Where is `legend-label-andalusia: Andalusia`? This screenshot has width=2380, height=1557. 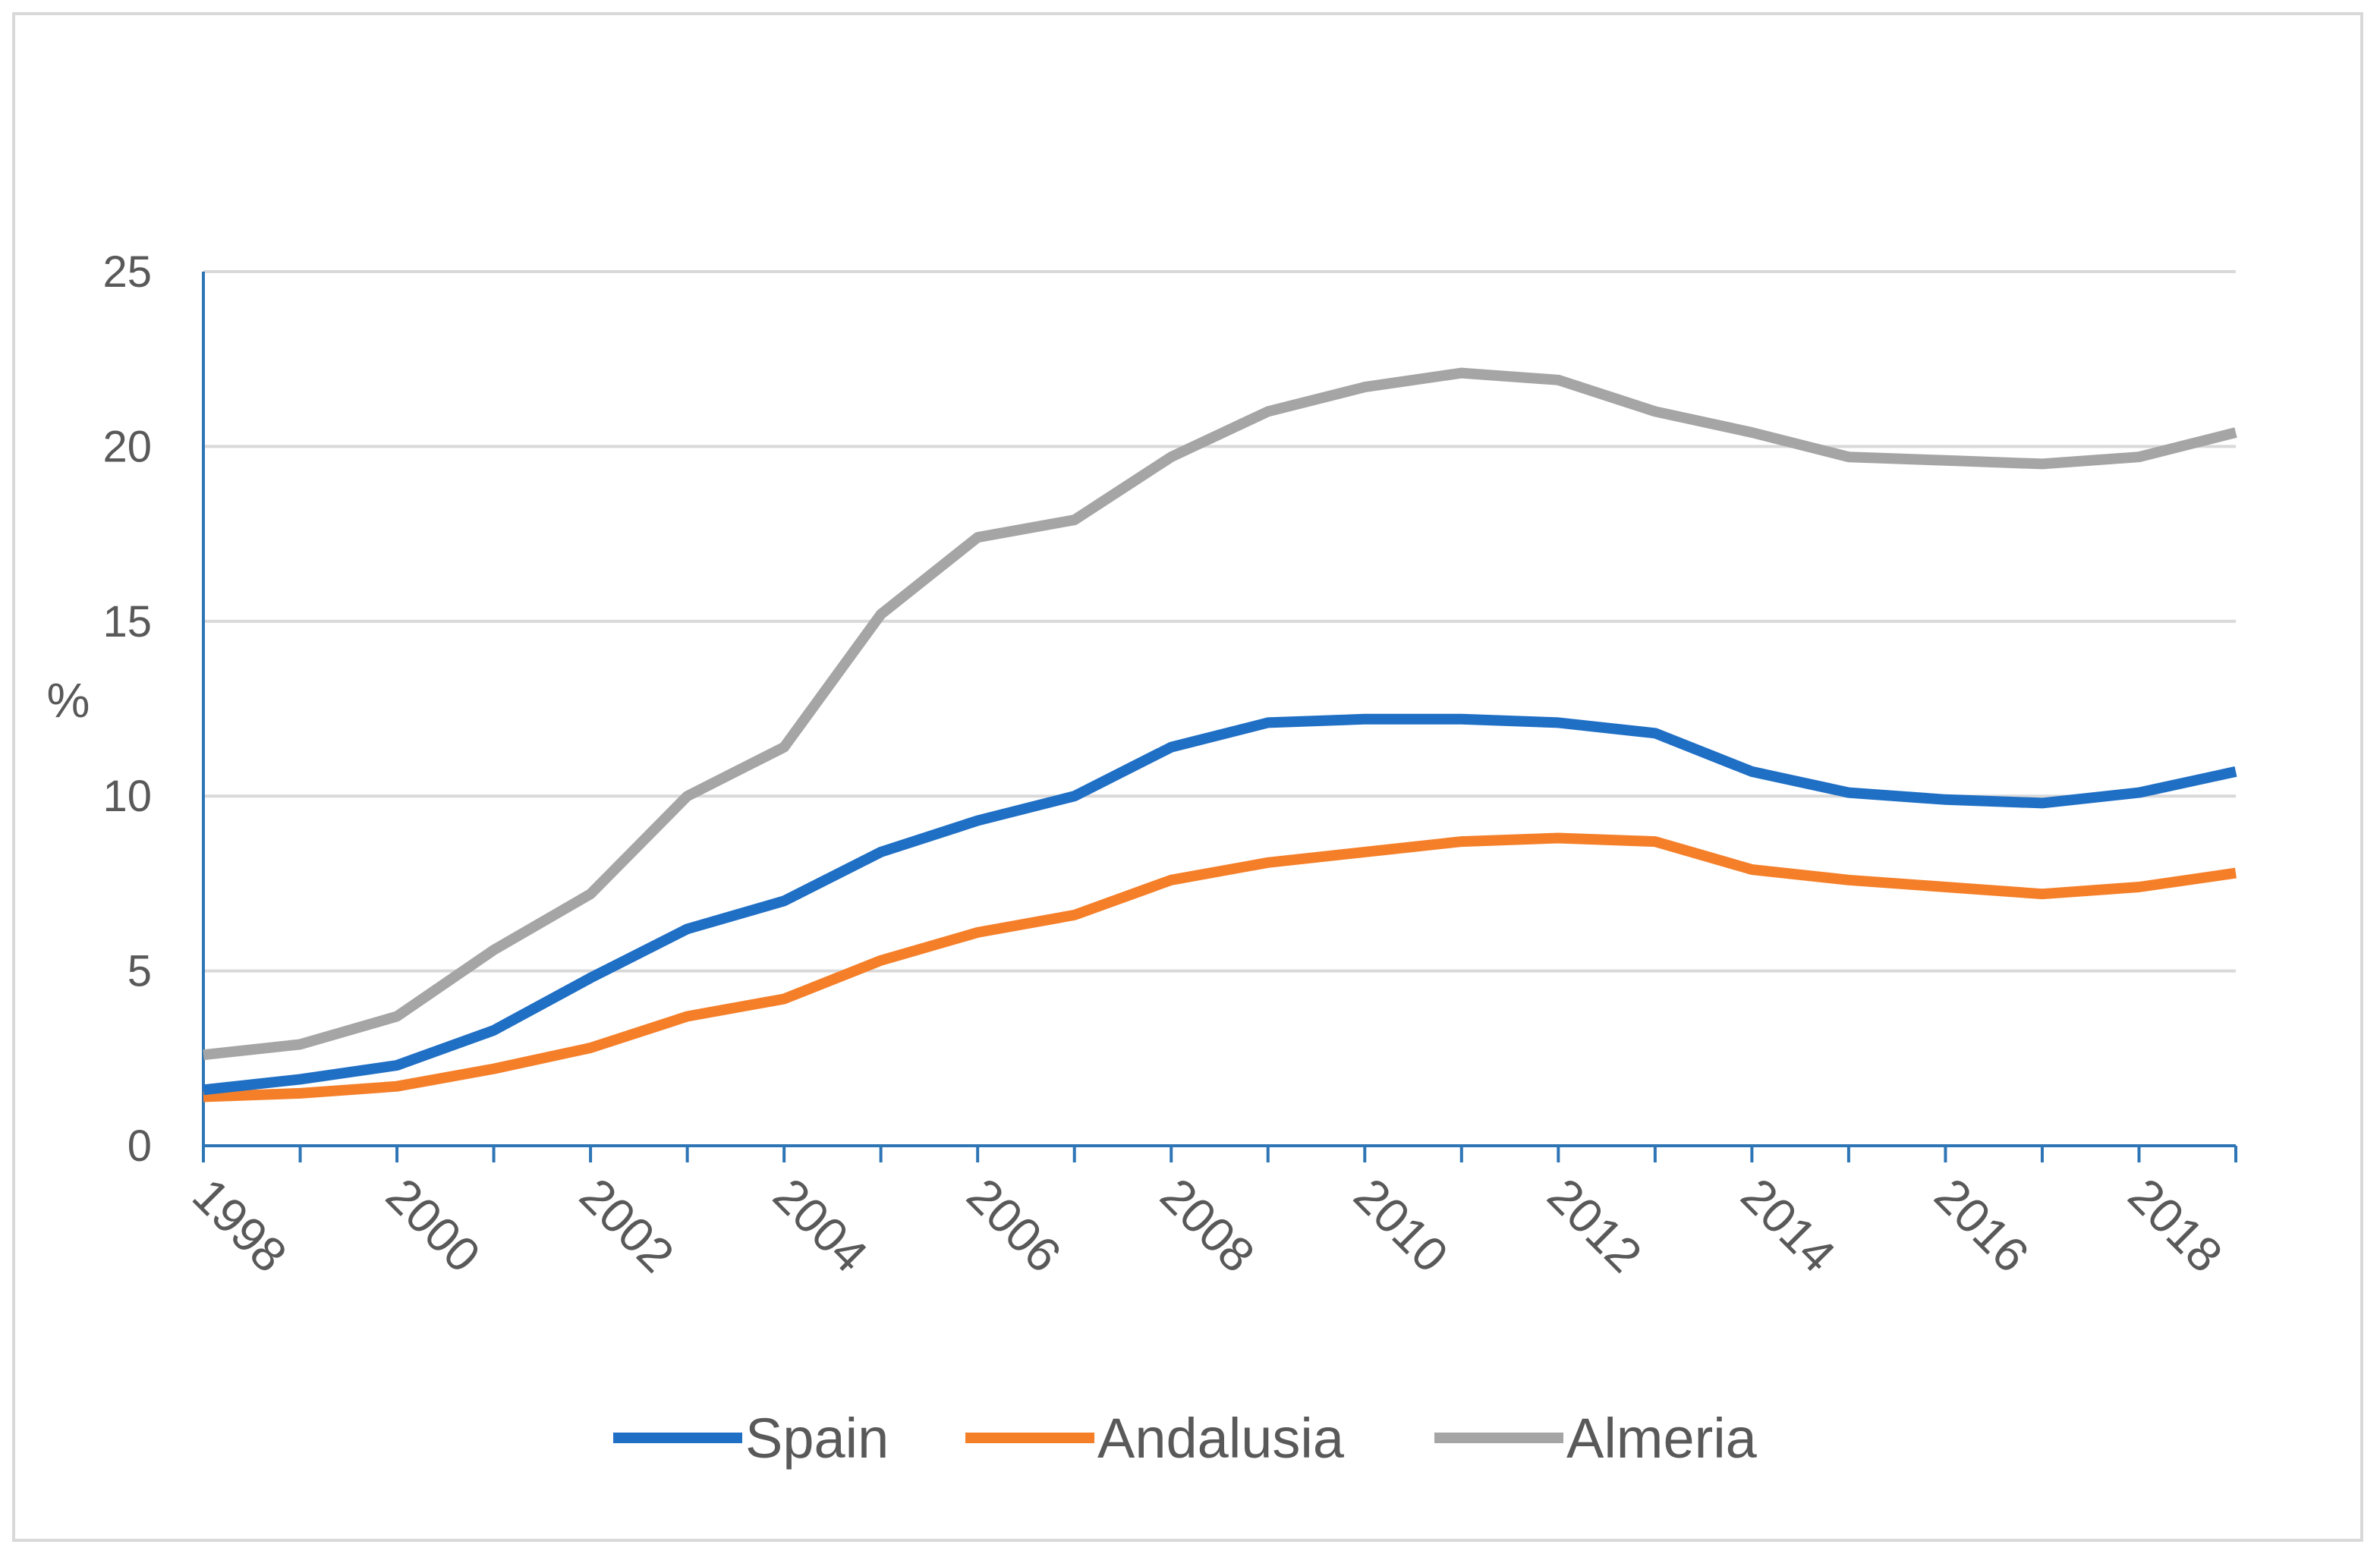 legend-label-andalusia: Andalusia is located at coordinates (1221, 1438).